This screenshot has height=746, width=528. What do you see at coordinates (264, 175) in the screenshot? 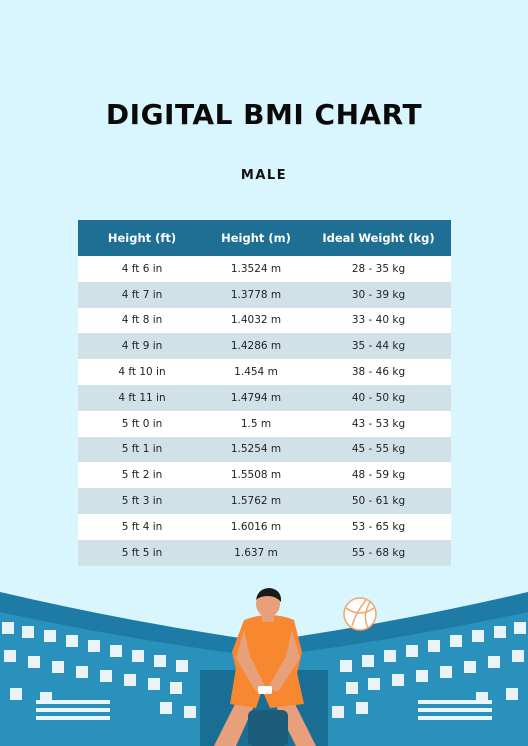
I see `page-subtitle: MALE` at bounding box center [264, 175].